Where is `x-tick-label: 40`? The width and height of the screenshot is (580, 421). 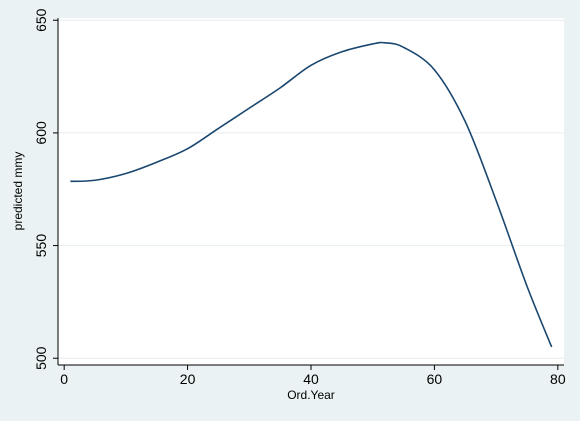 x-tick-label: 40 is located at coordinates (311, 379).